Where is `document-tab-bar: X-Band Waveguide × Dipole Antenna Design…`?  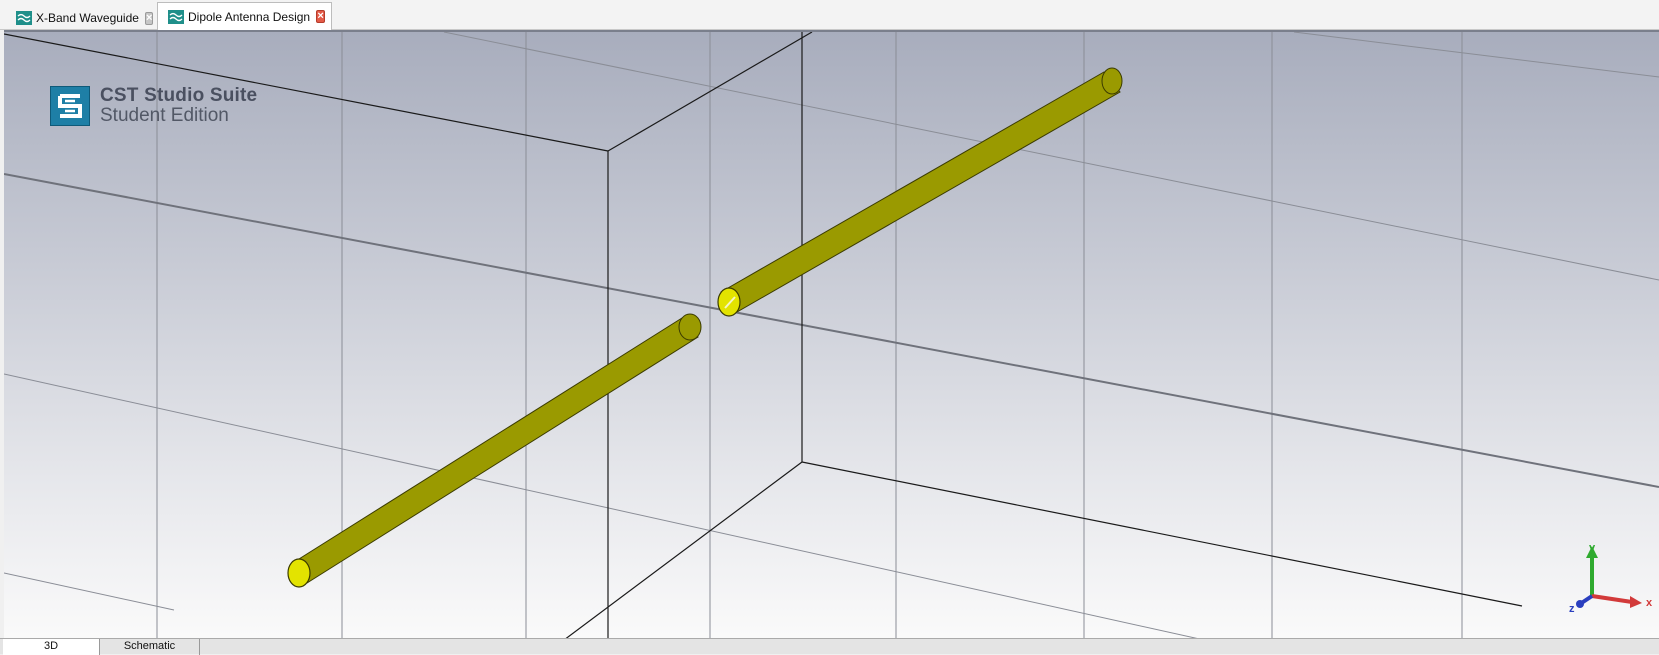
document-tab-bar: X-Band Waveguide × Dipole Antenna Design… is located at coordinates (829, 15).